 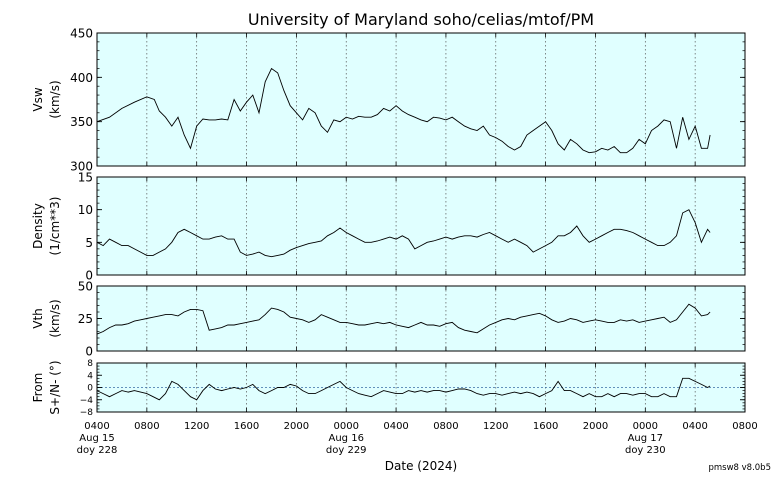 What do you see at coordinates (81, 34) in the screenshot?
I see `y-tick-label: 450` at bounding box center [81, 34].